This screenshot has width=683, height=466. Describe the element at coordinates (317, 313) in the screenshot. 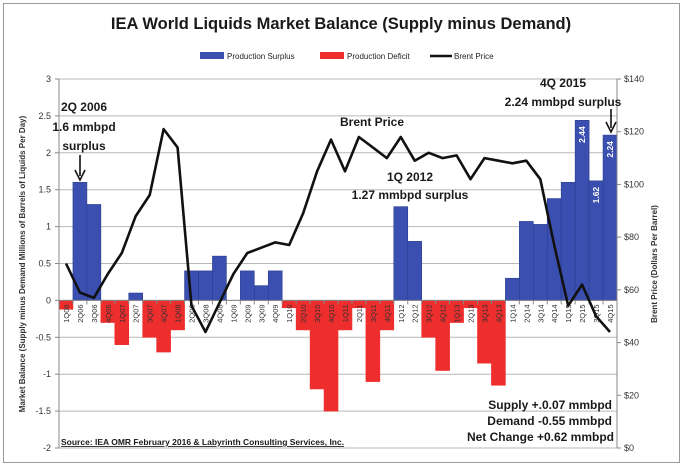

I see `x-tick-label: 3Q10` at that location.